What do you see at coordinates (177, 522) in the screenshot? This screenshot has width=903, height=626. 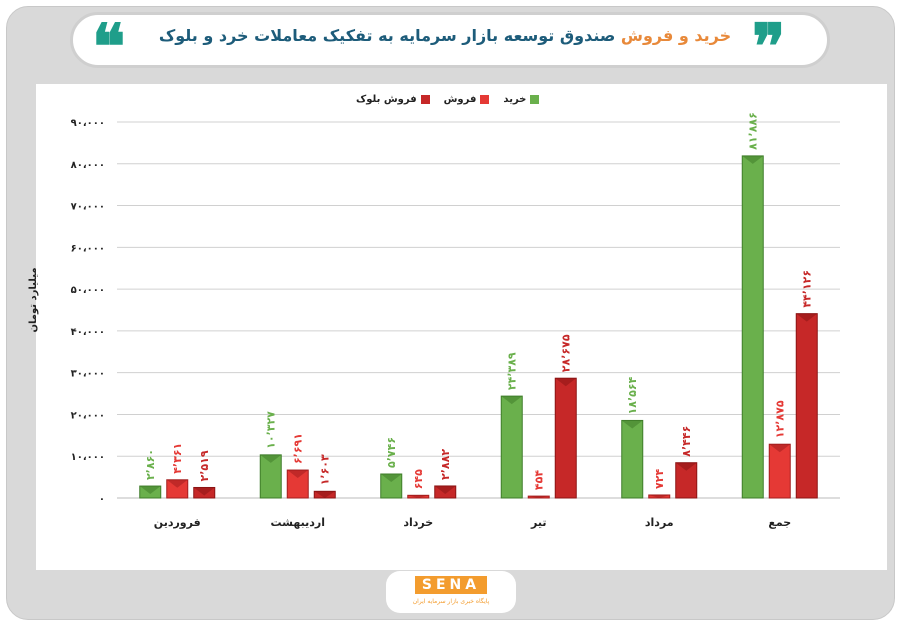 I see `x-tick-label: فروردین` at bounding box center [177, 522].